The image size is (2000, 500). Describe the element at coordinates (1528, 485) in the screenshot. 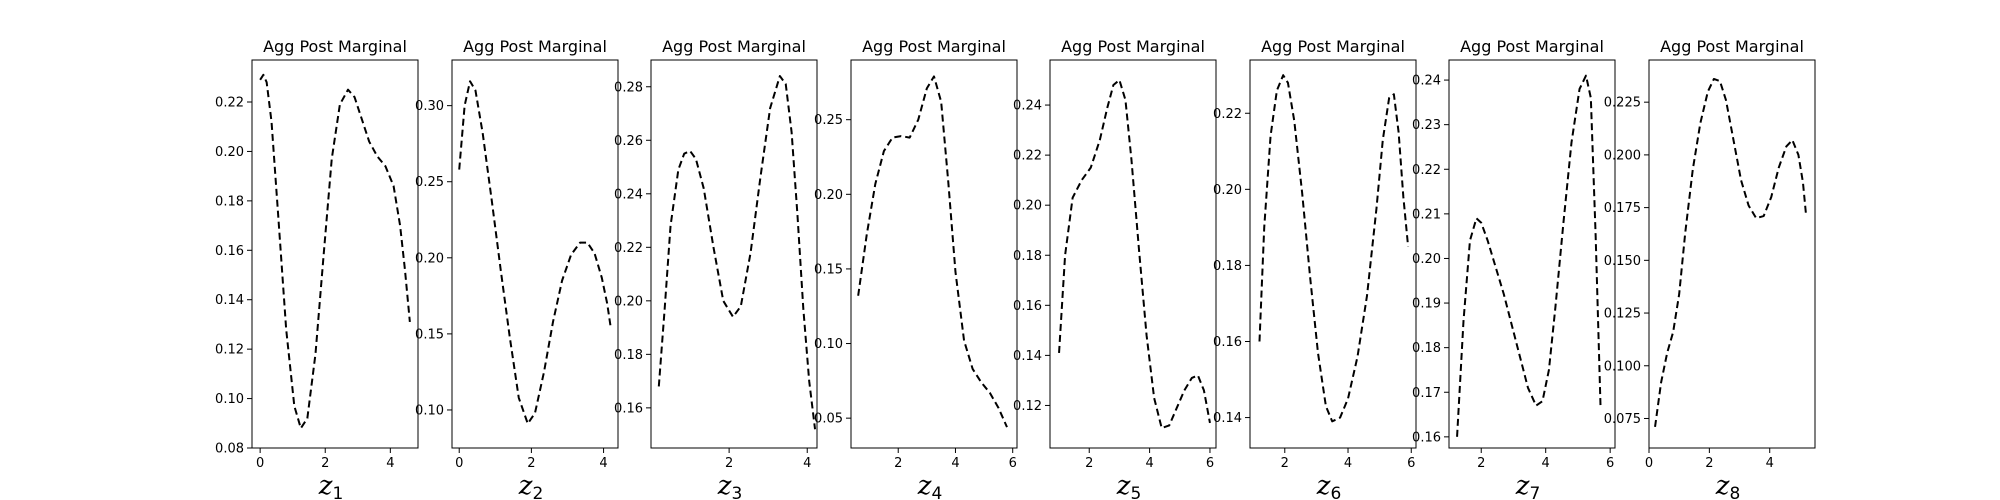

I see `x-axis-label: z7` at that location.